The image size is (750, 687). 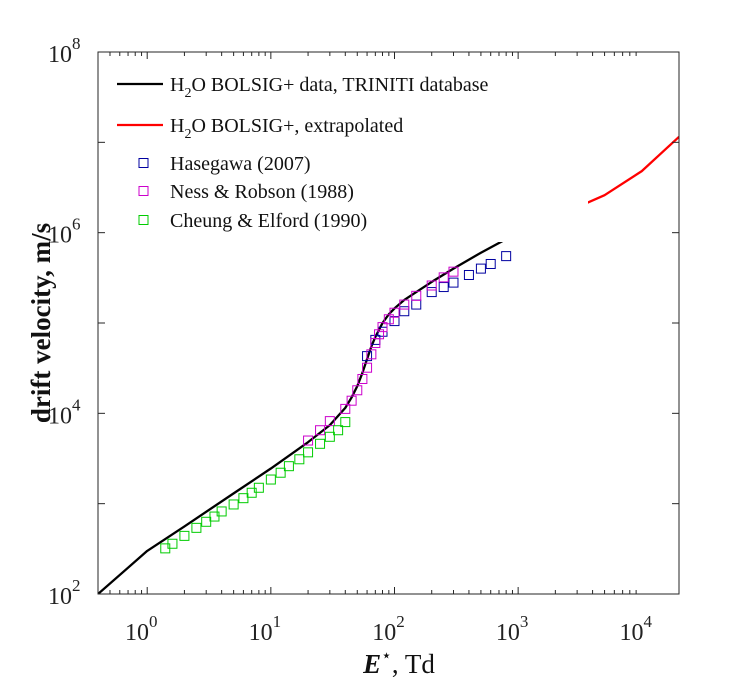 I want to click on legend-label-0: H2O BOLSIG+ data, TRINITI database, so click(x=329, y=87).